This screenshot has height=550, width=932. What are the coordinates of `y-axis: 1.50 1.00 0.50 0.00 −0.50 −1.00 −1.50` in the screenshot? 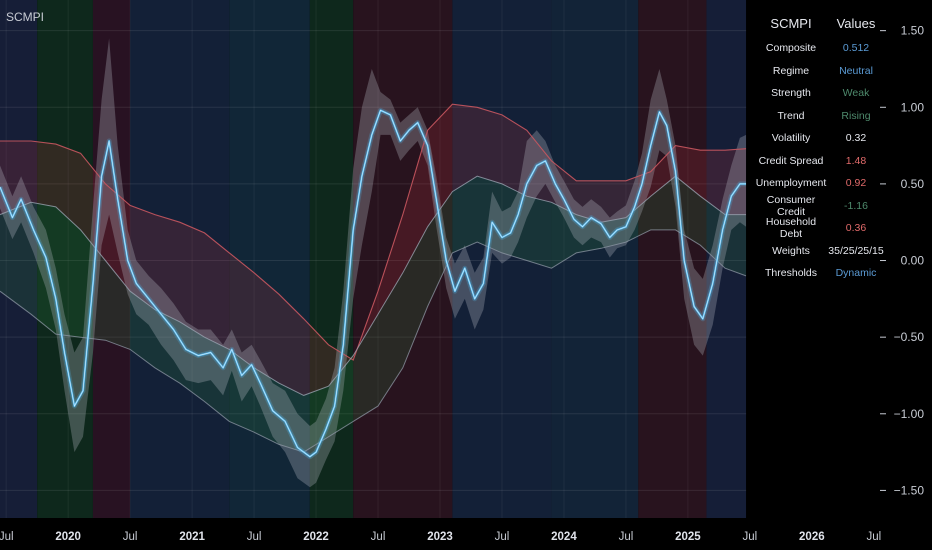 It's located at (902, 260).